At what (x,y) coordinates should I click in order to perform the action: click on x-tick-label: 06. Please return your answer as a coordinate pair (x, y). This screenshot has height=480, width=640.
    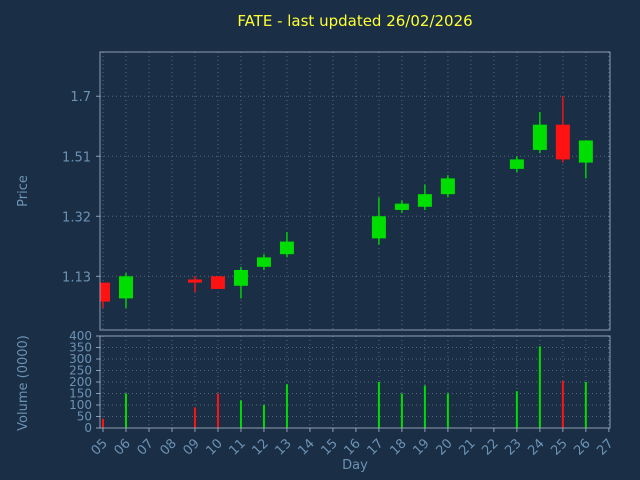
    Looking at the image, I should click on (123, 447).